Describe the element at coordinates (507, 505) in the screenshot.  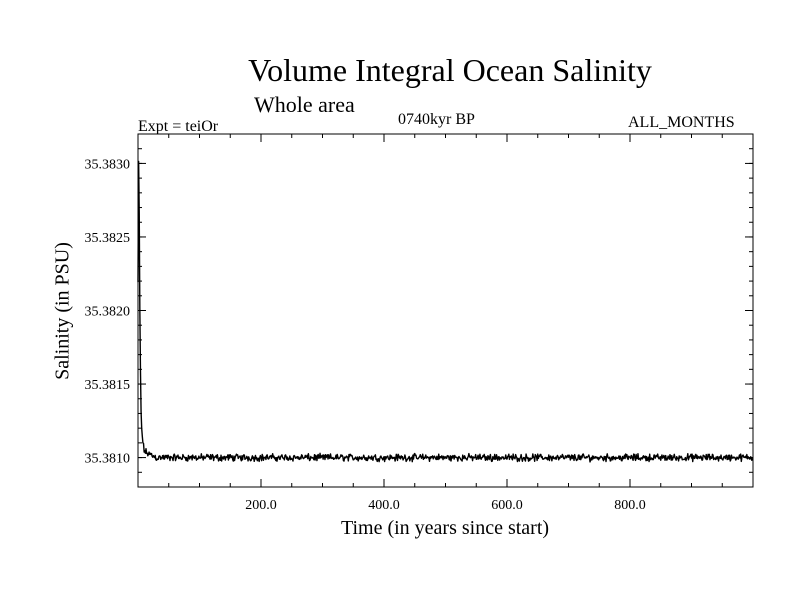
I see `x-tick-label: 600.0` at that location.